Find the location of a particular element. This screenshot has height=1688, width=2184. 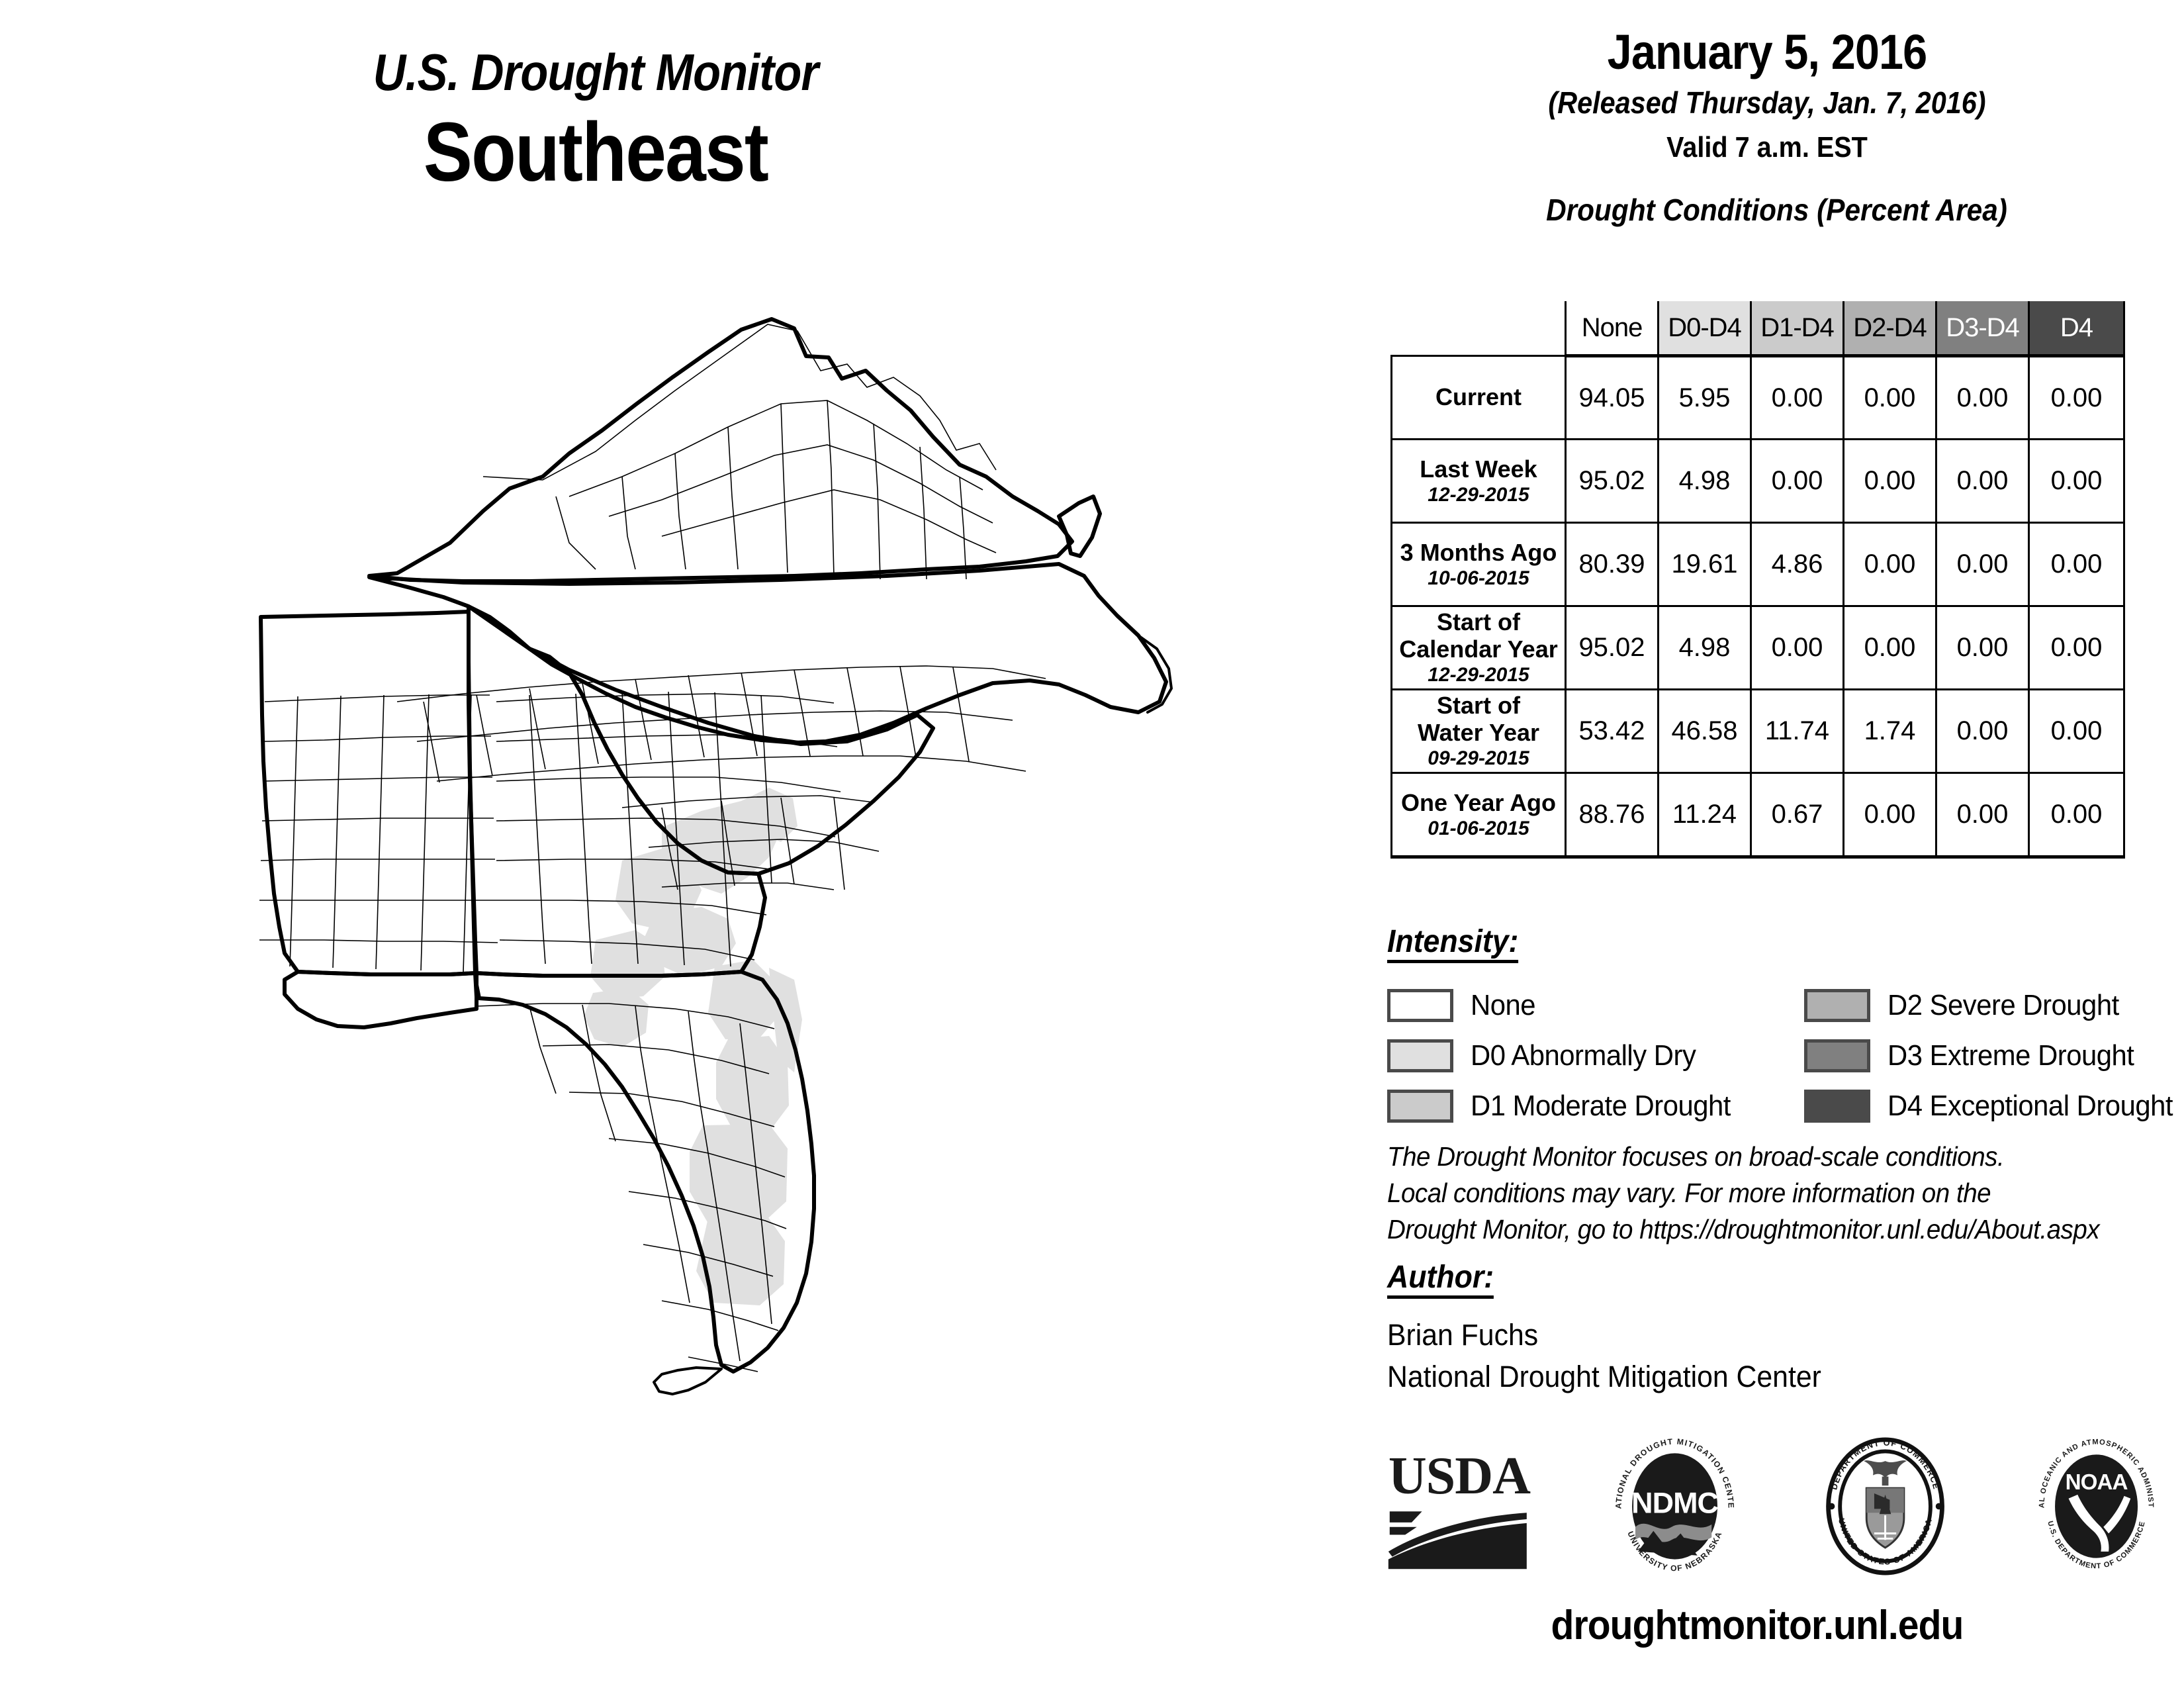

row-label-text: Start of Calendar Year is located at coordinates (1479, 635).